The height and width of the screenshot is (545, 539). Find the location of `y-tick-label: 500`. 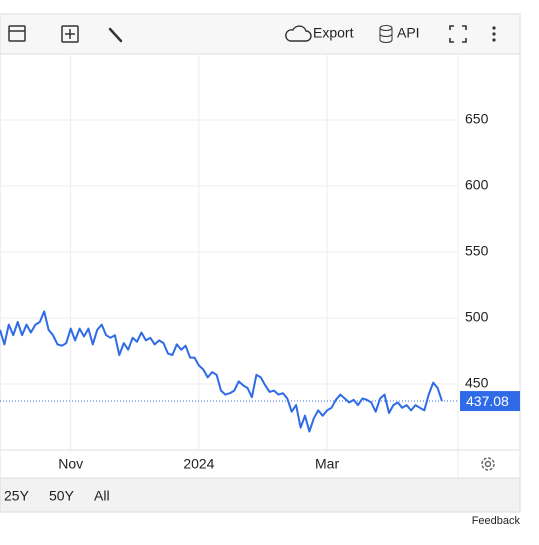

y-tick-label: 500 is located at coordinates (477, 317).